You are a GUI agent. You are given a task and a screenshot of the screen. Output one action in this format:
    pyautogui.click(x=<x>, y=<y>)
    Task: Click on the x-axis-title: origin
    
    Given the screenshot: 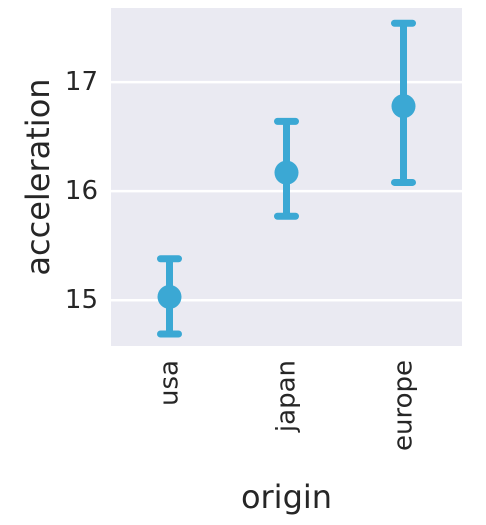 What is the action you would take?
    pyautogui.click(x=286, y=497)
    